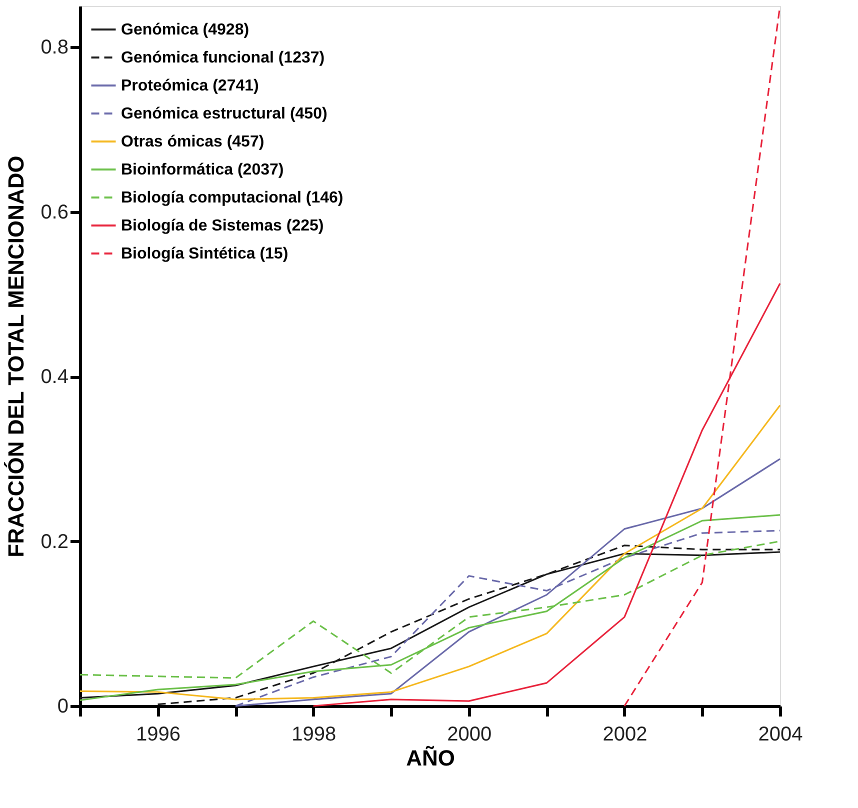 This screenshot has width=858, height=808. Describe the element at coordinates (54, 212) in the screenshot. I see `y-tick-label: 0.6` at that location.